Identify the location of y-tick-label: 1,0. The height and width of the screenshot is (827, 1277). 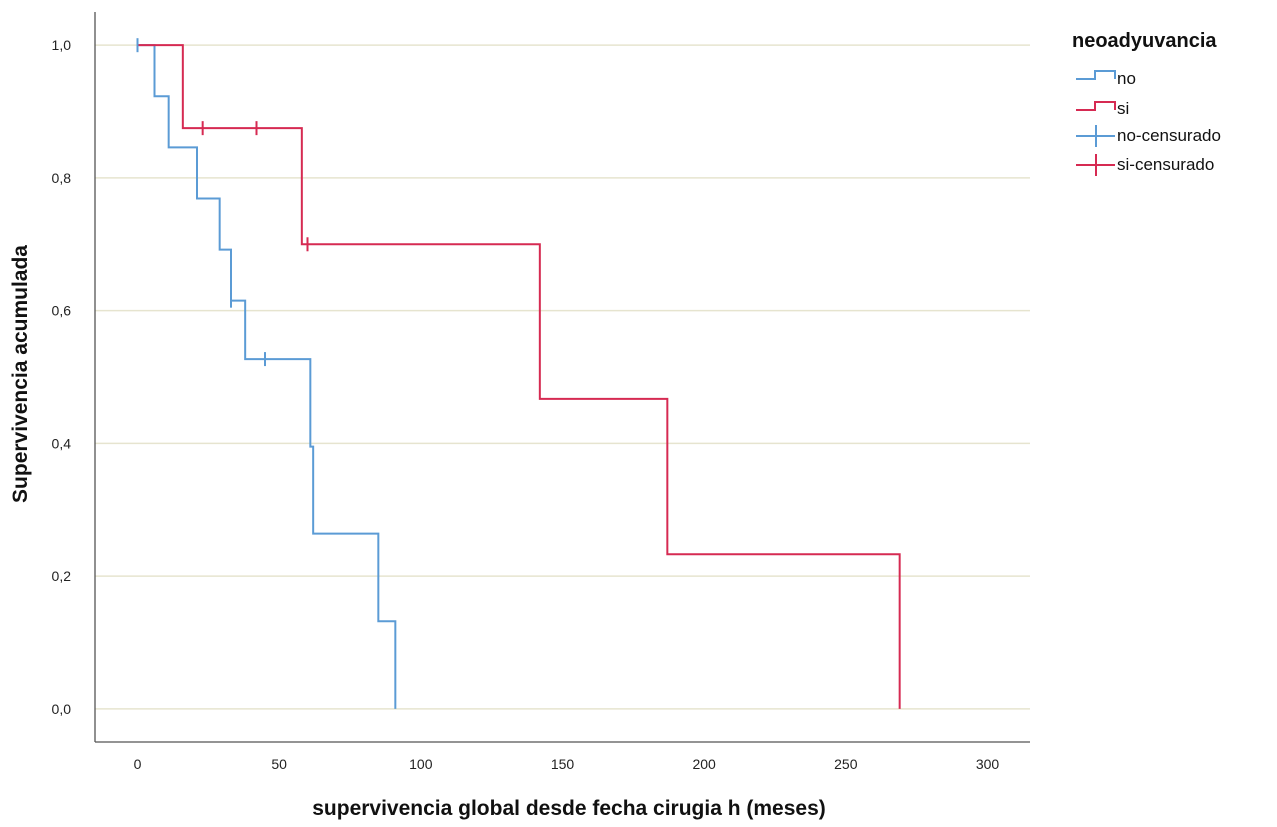
(62, 45).